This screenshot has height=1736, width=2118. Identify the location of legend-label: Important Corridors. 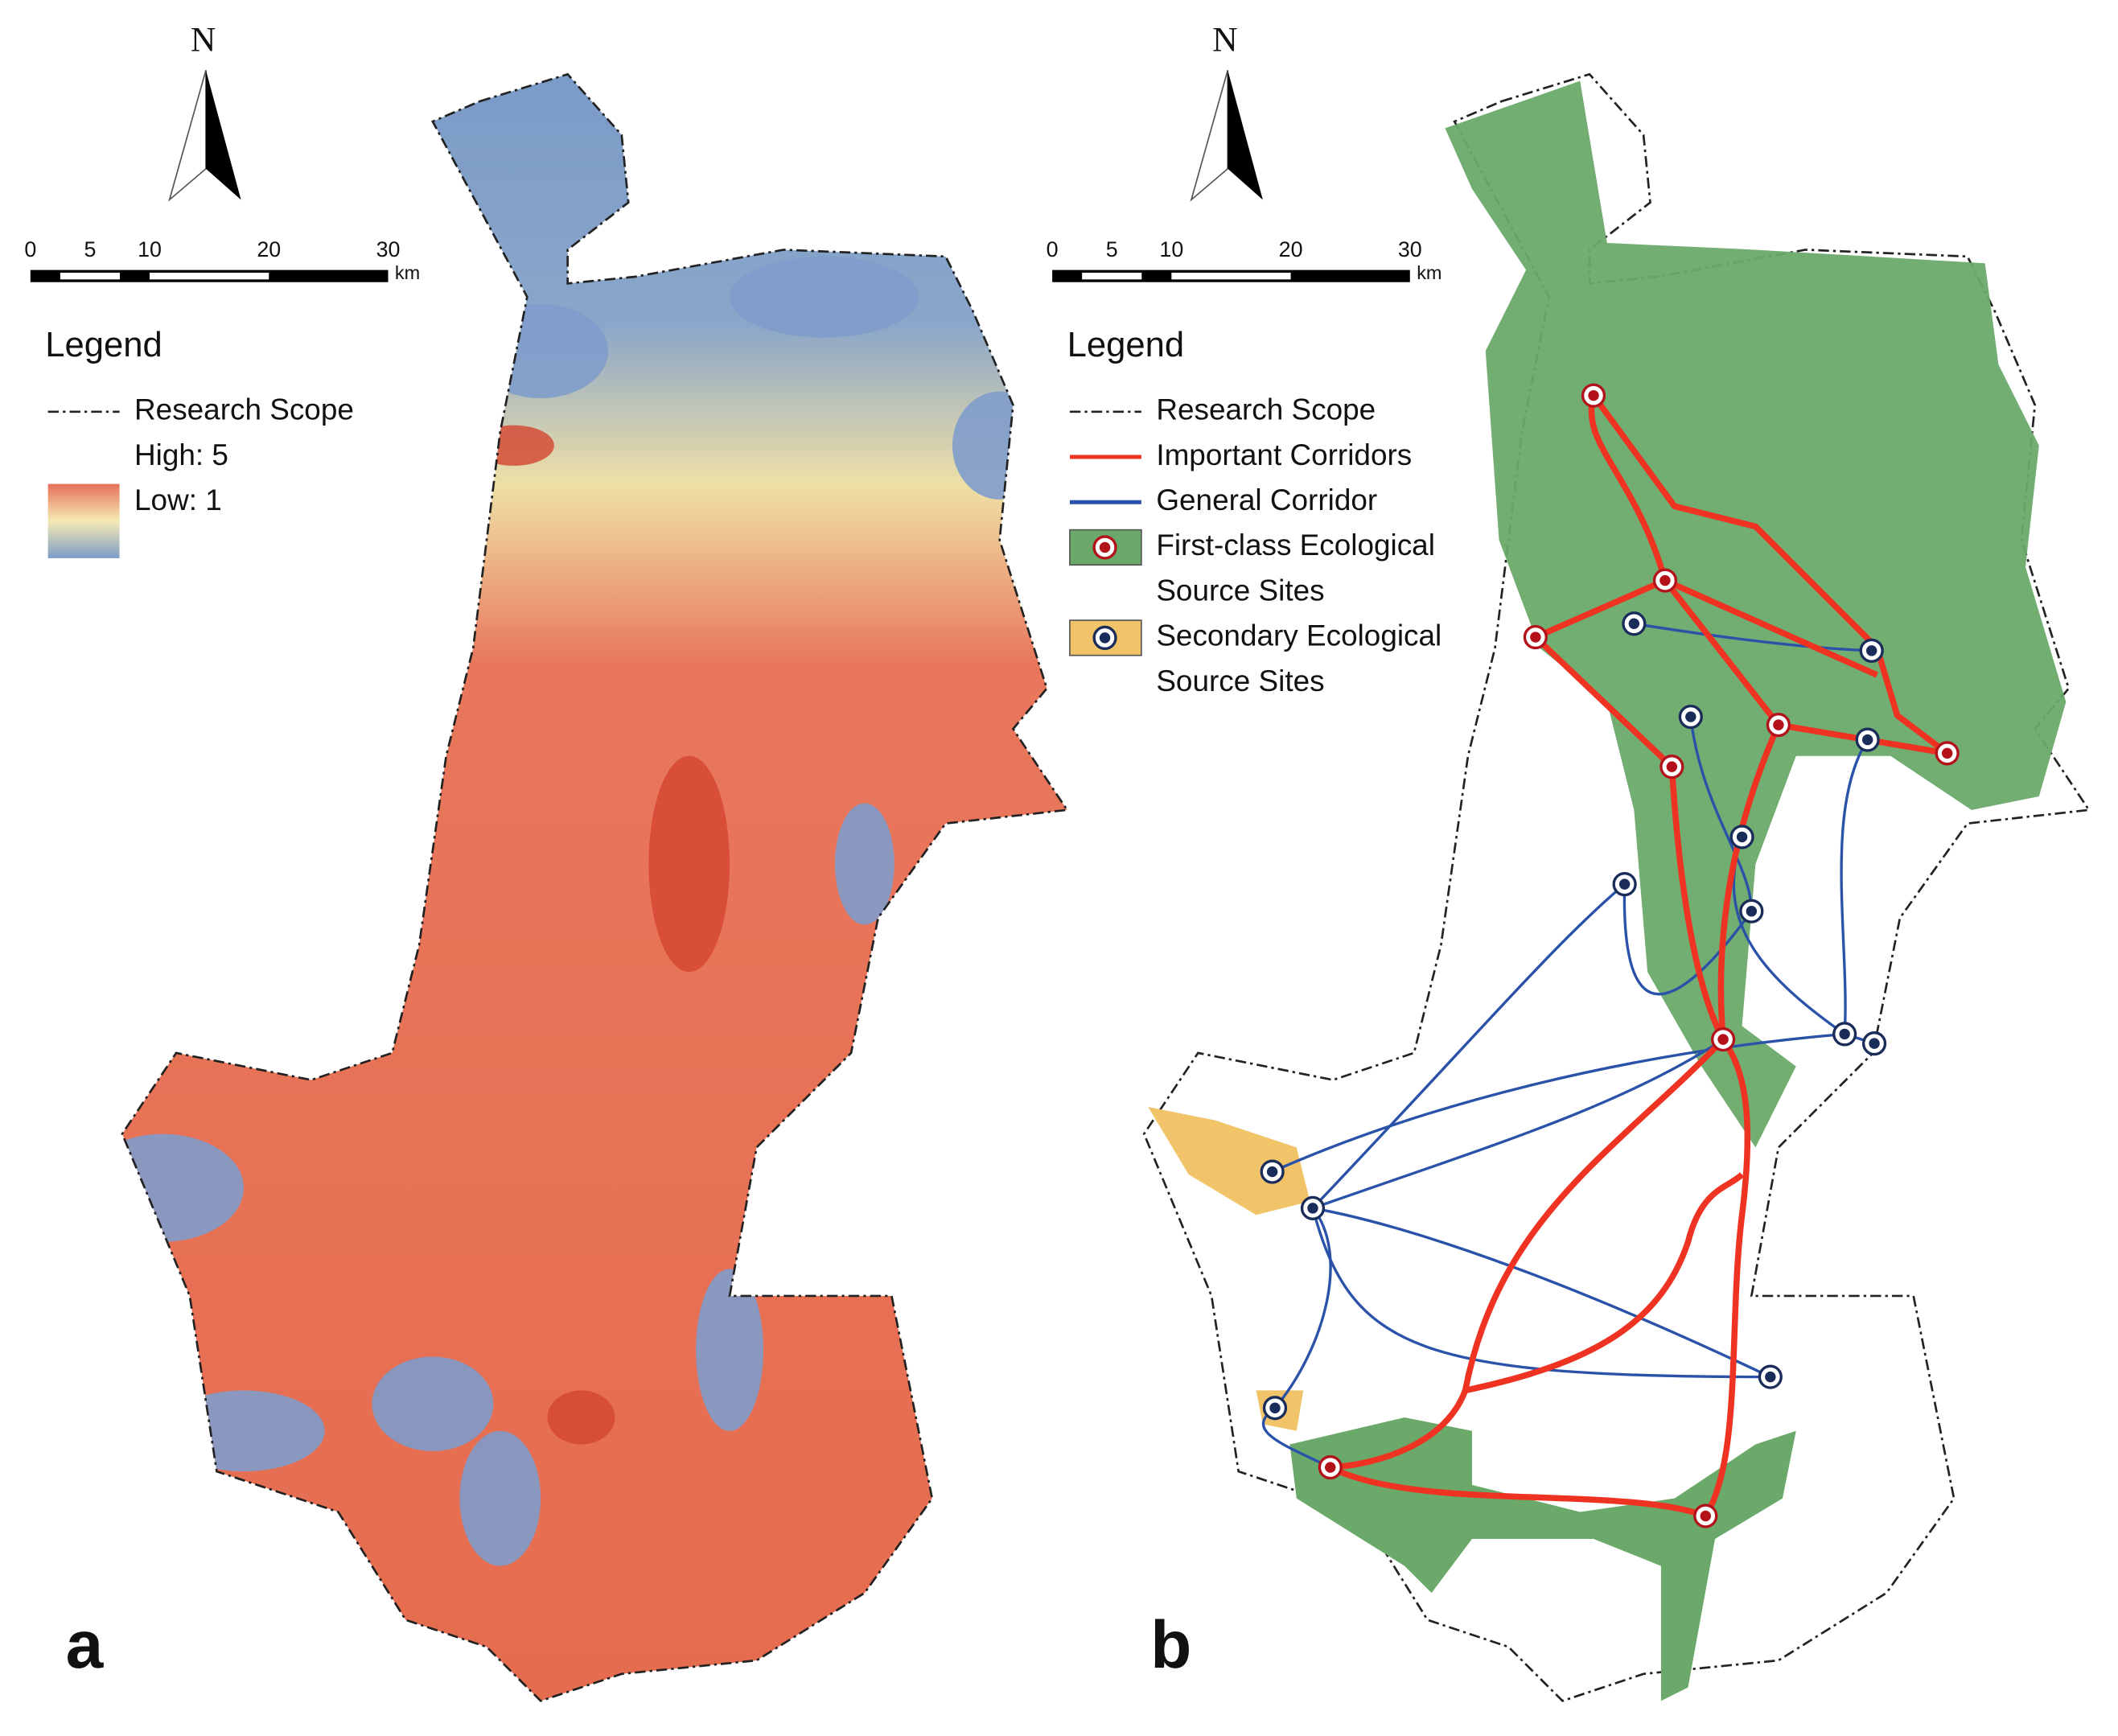
(1284, 454).